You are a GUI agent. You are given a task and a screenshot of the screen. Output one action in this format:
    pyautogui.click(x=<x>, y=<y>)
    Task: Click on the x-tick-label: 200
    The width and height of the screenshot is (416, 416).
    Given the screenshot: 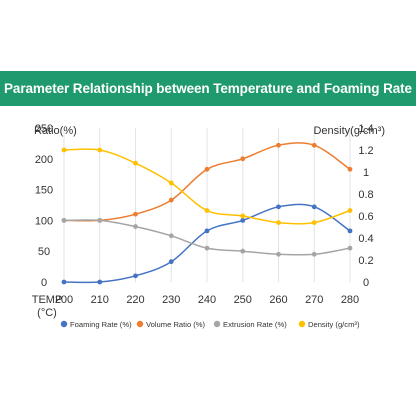 What is the action you would take?
    pyautogui.click(x=64, y=300)
    